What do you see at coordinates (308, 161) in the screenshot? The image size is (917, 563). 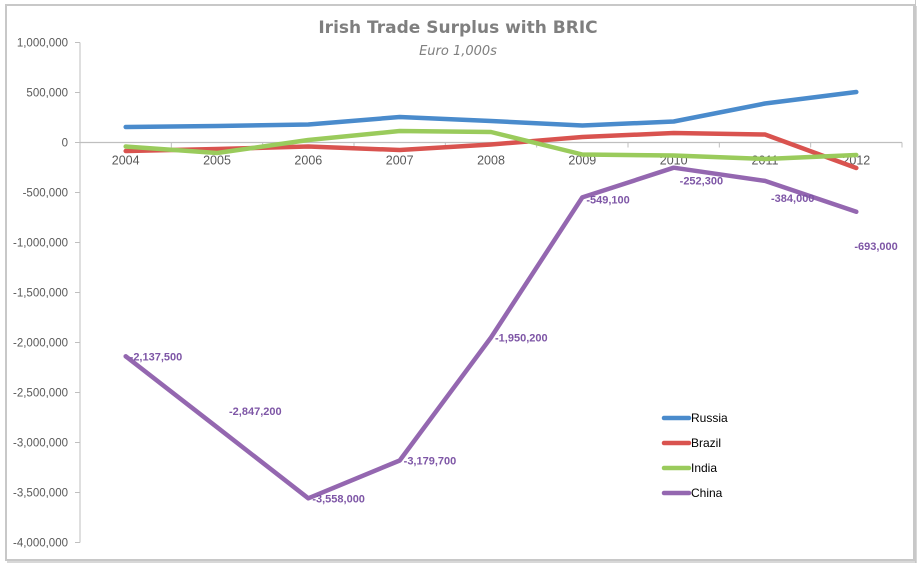 I see `x-tick-label: 2006` at bounding box center [308, 161].